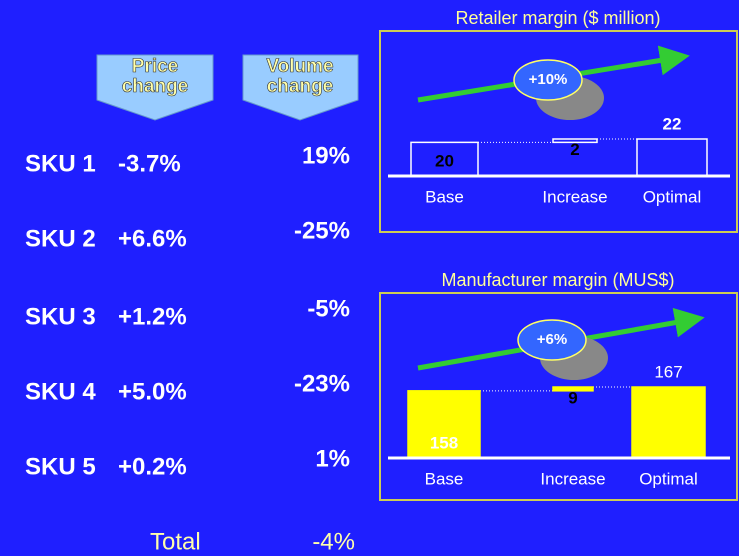  Describe the element at coordinates (152, 238) in the screenshot. I see `price-change: +6.6%` at that location.